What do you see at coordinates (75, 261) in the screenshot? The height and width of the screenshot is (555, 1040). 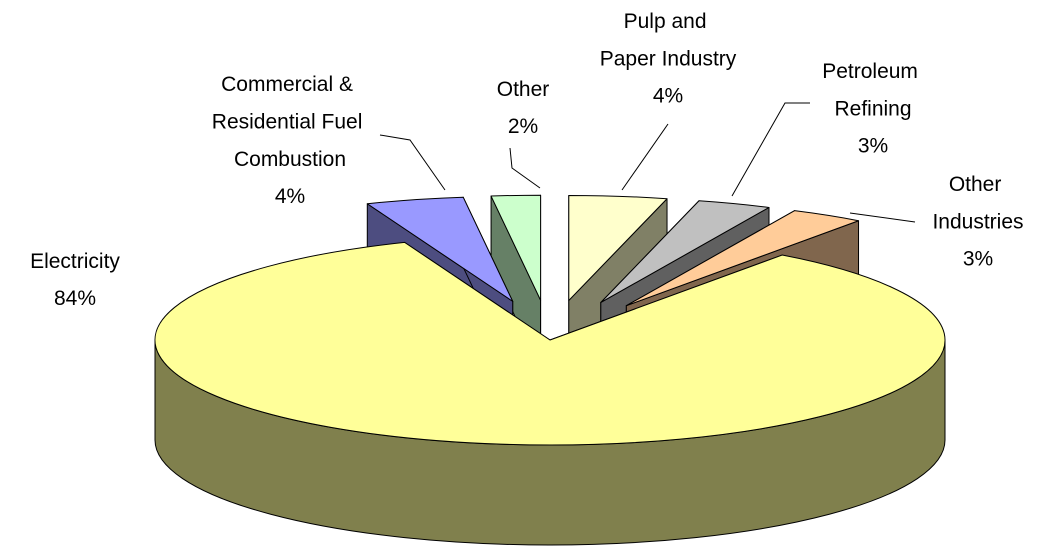 I see `category-label: Electricity` at bounding box center [75, 261].